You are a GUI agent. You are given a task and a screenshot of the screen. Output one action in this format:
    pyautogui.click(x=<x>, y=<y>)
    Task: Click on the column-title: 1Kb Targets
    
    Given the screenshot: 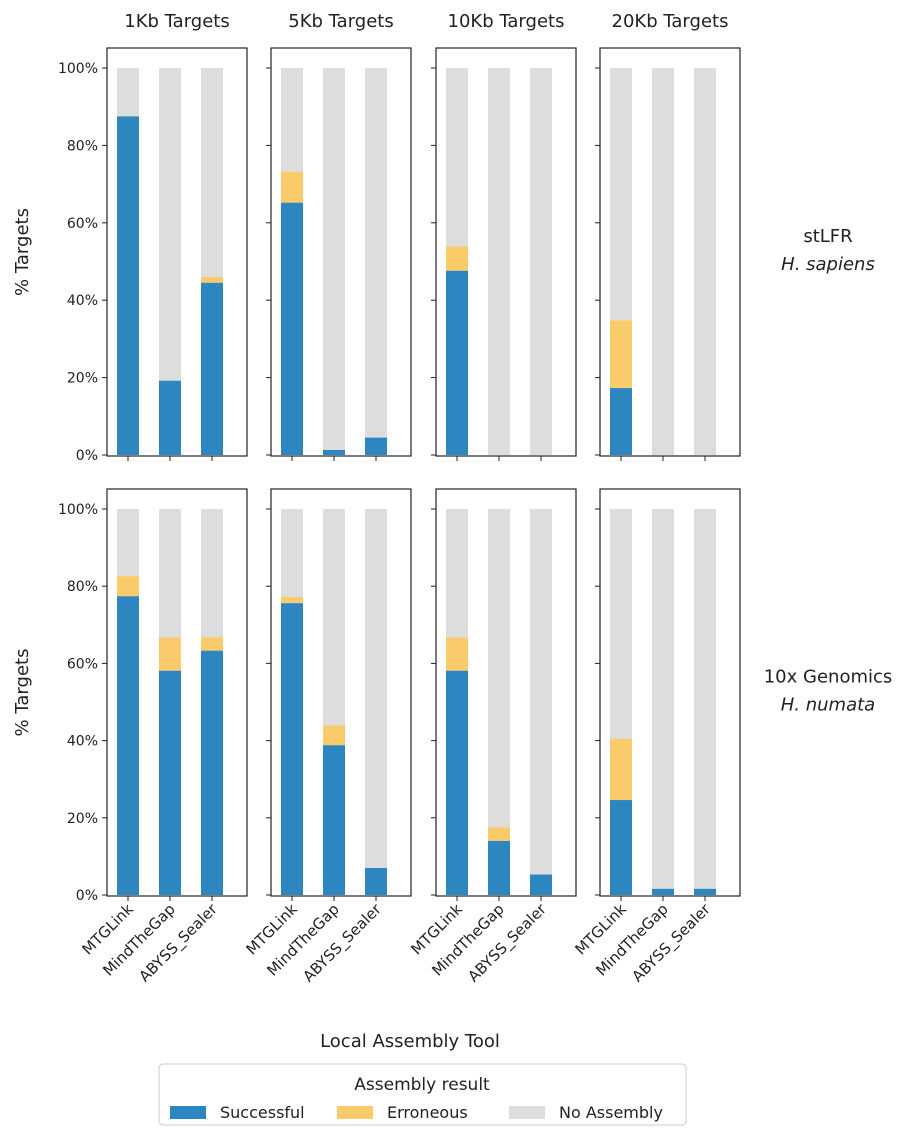 What is the action you would take?
    pyautogui.click(x=176, y=21)
    